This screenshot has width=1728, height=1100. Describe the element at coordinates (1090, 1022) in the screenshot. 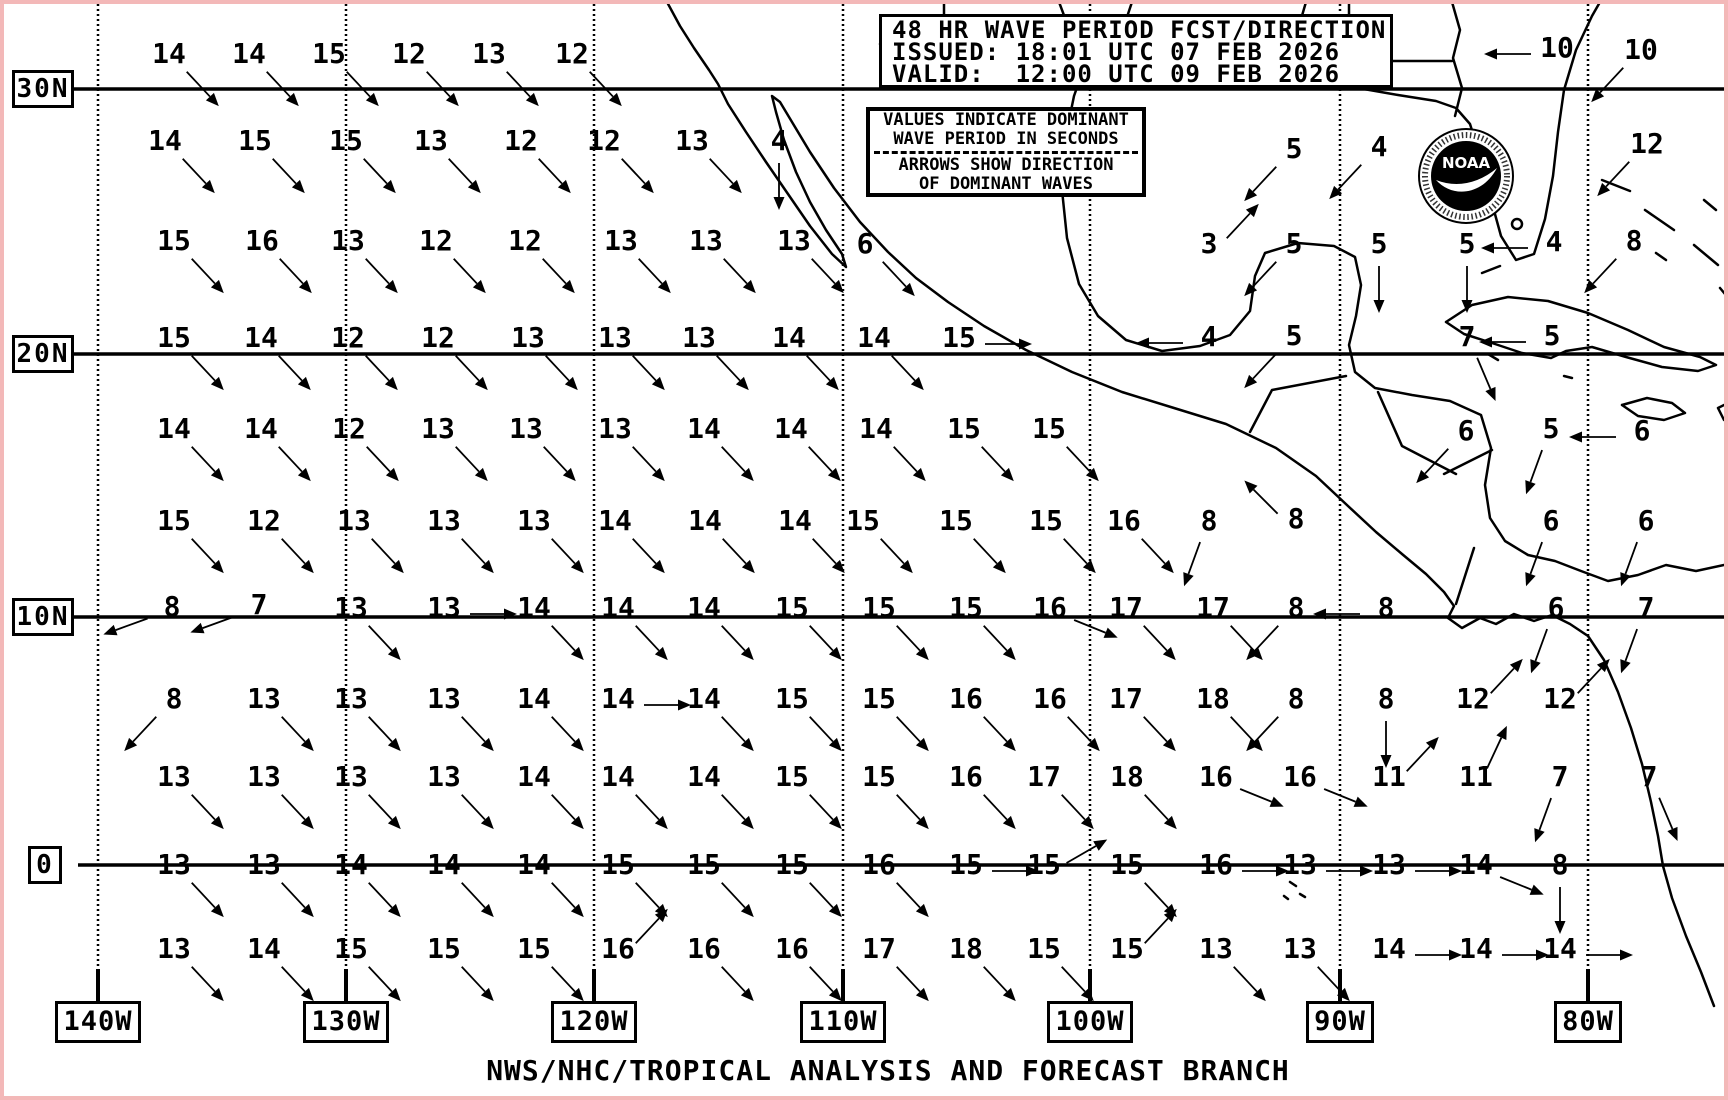

I see `lon-label-100w: 100W` at that location.